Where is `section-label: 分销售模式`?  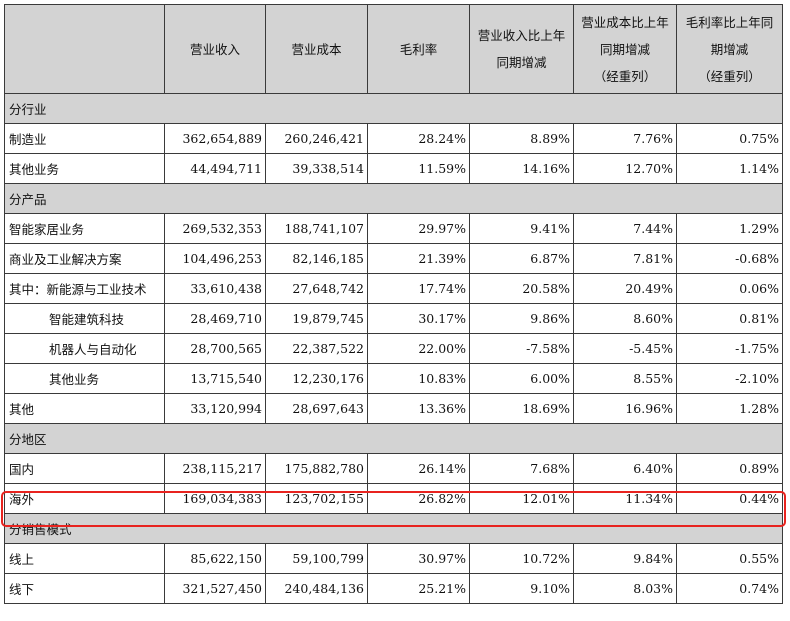
section-label: 分销售模式 is located at coordinates (393, 528).